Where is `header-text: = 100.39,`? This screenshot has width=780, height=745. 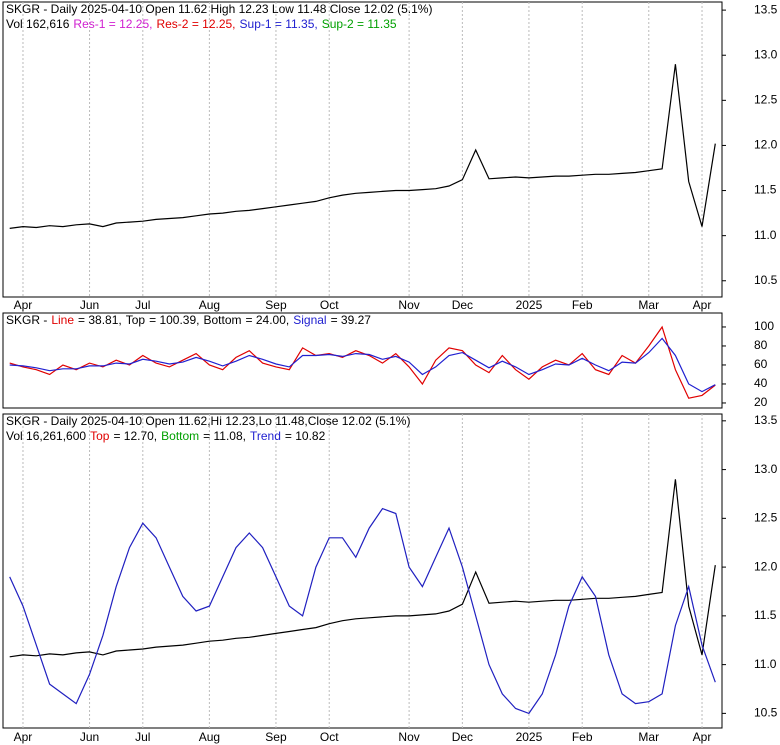
header-text: = 100.39, is located at coordinates (174, 320).